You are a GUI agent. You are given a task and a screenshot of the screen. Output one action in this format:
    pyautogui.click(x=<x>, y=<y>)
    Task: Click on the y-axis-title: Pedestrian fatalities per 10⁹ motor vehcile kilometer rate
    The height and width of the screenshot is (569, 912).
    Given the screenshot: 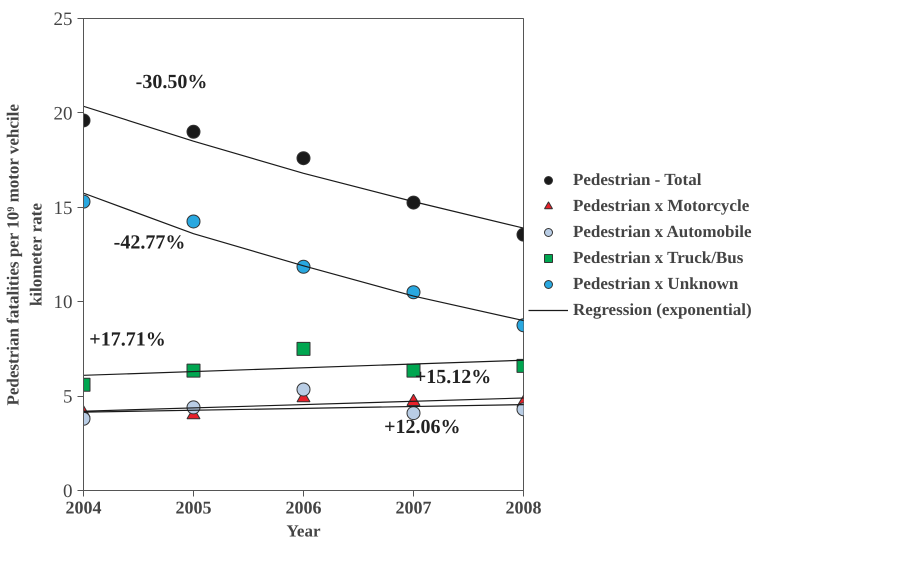 What is the action you would take?
    pyautogui.click(x=25, y=255)
    